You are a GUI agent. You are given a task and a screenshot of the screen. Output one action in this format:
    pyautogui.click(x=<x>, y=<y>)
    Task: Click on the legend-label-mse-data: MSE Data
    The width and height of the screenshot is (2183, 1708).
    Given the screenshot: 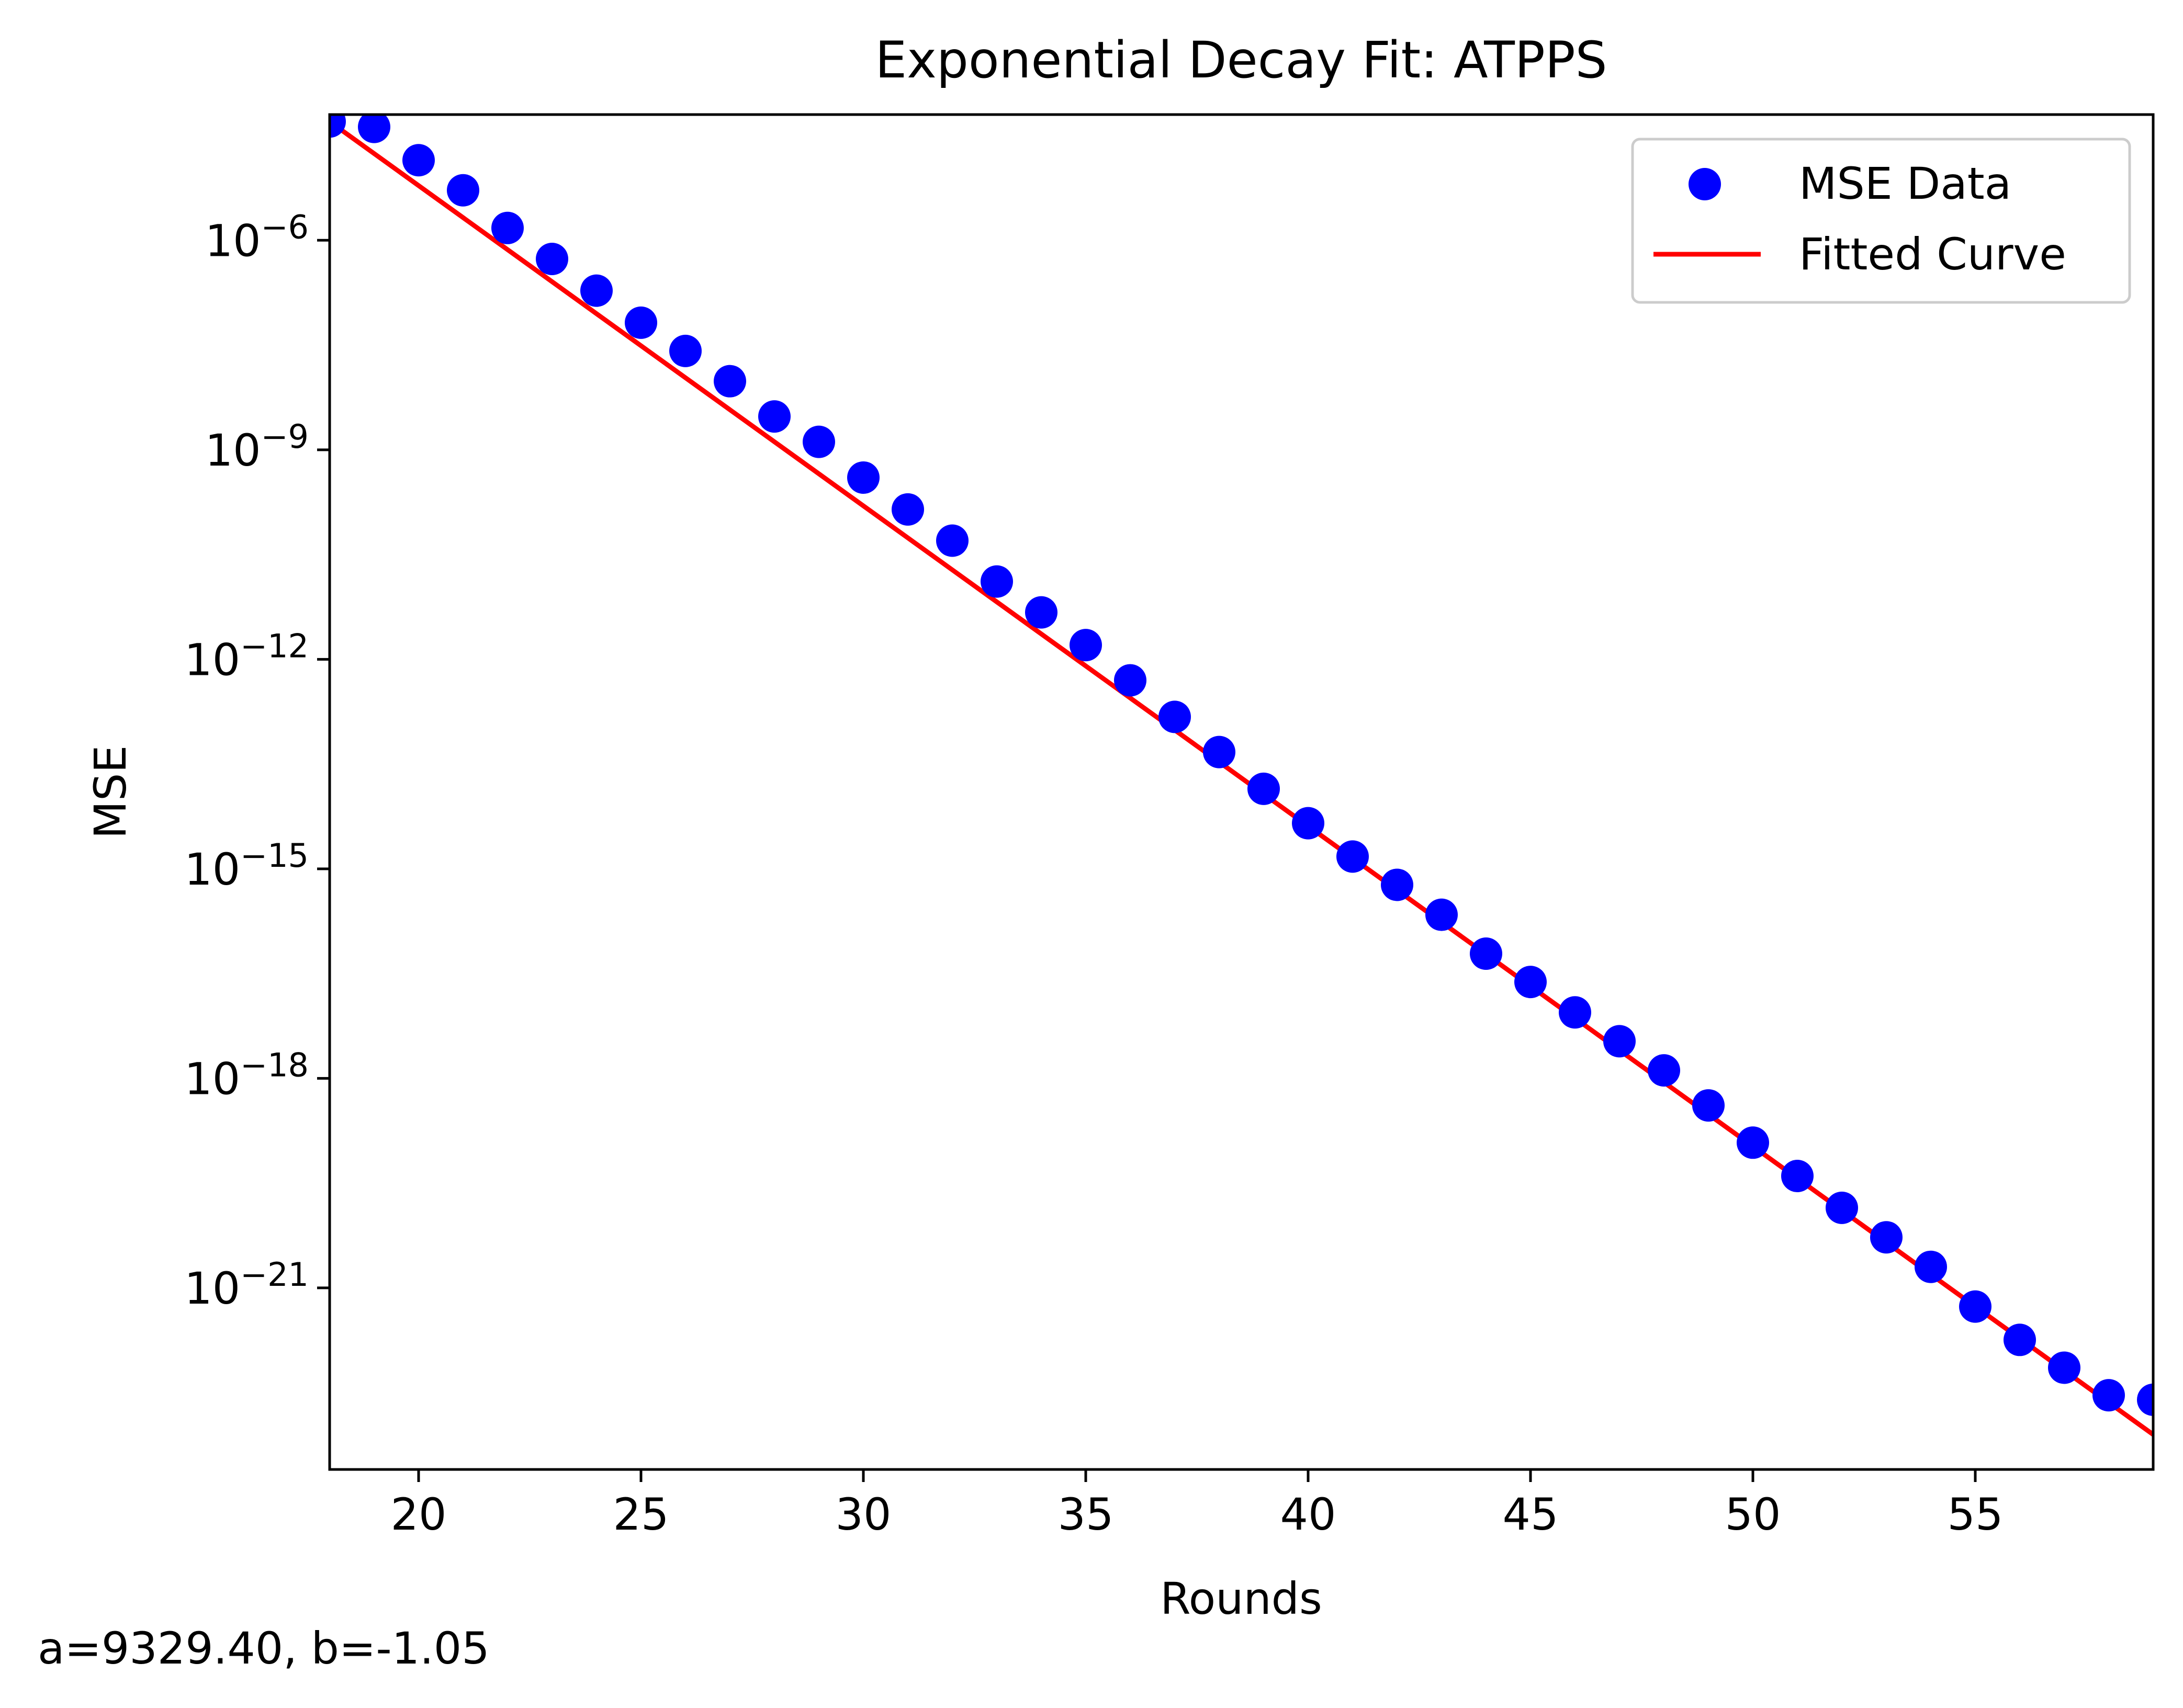 What is the action you would take?
    pyautogui.click(x=1905, y=183)
    